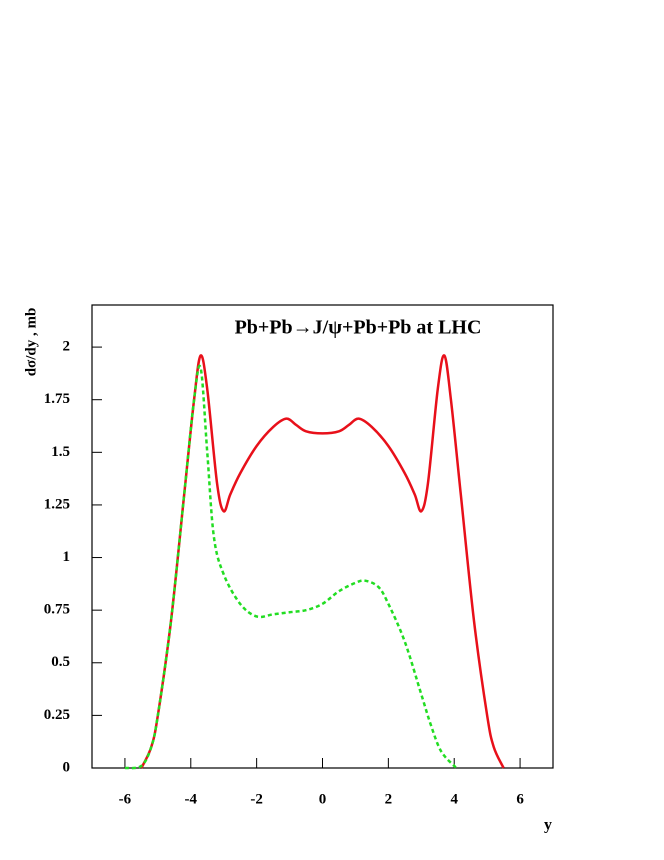 This screenshot has width=664, height=860. Describe the element at coordinates (57, 610) in the screenshot. I see `y-tick-label: 0.75` at that location.